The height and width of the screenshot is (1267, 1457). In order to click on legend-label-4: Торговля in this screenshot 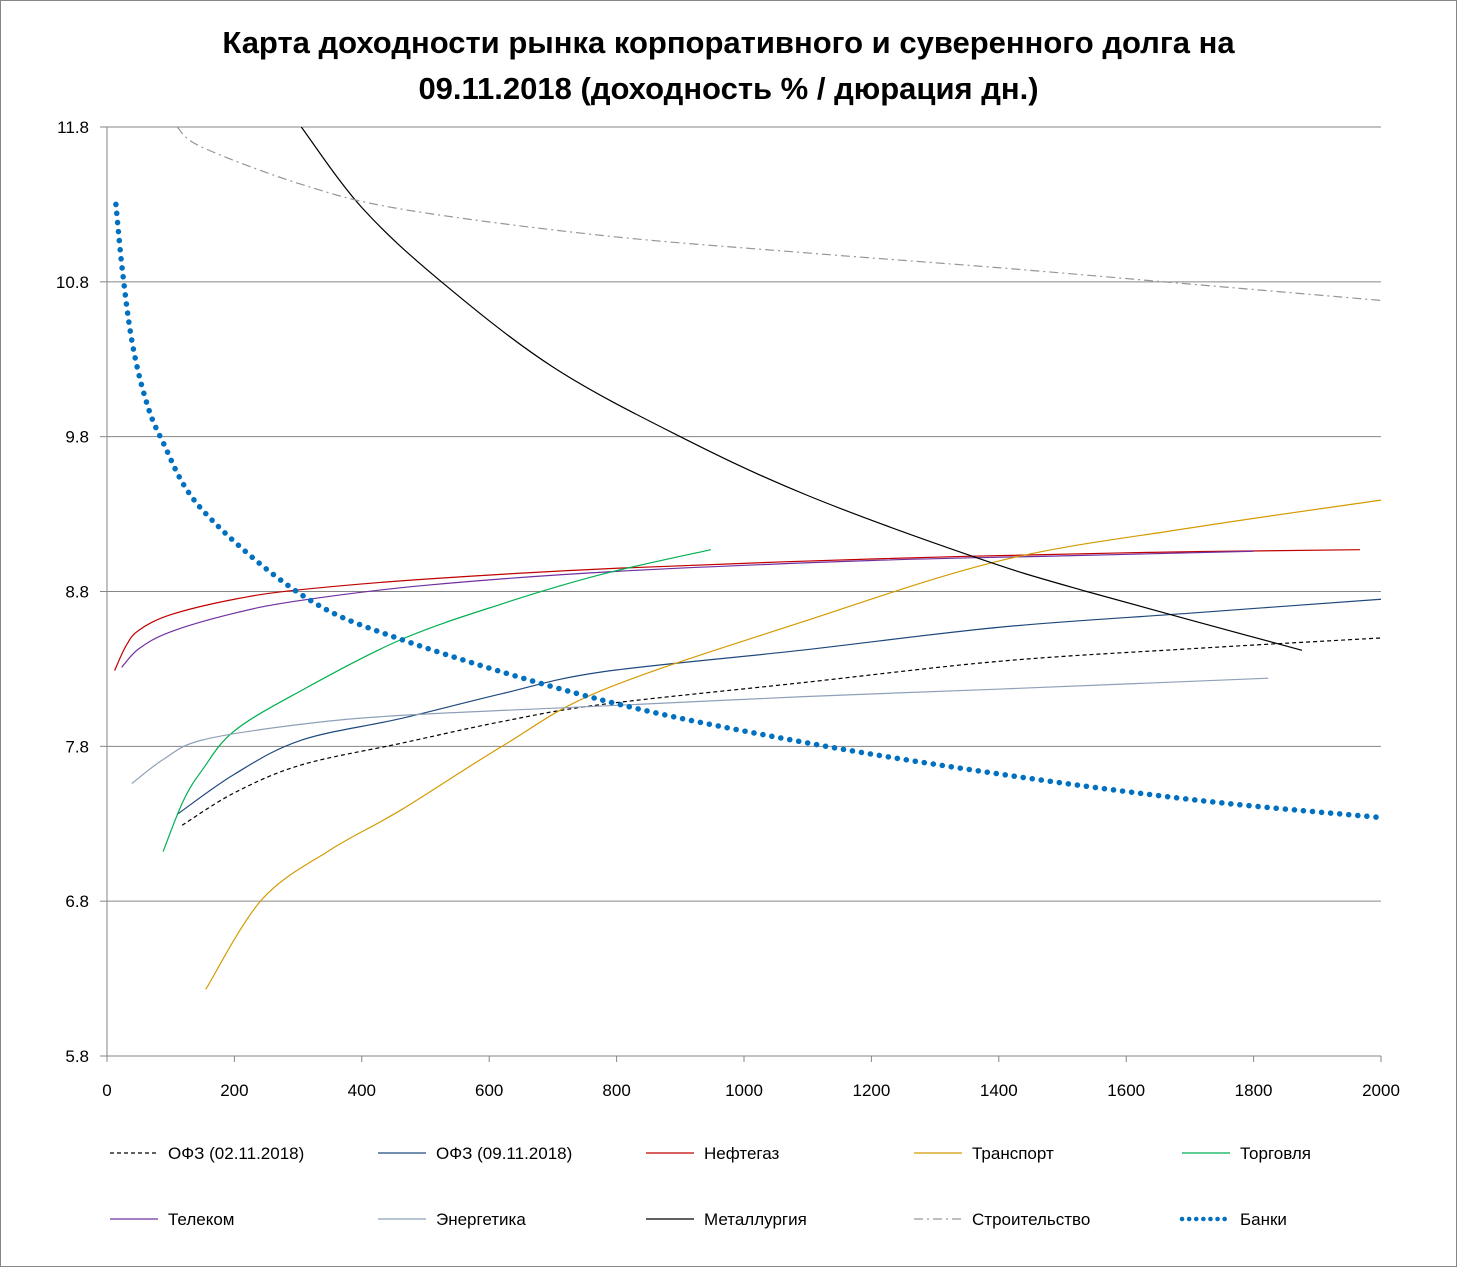, I will do `click(1275, 1153)`.